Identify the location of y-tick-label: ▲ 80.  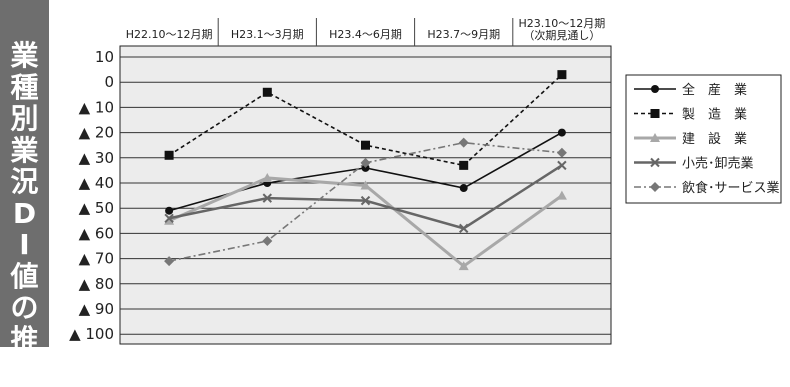
(96, 284).